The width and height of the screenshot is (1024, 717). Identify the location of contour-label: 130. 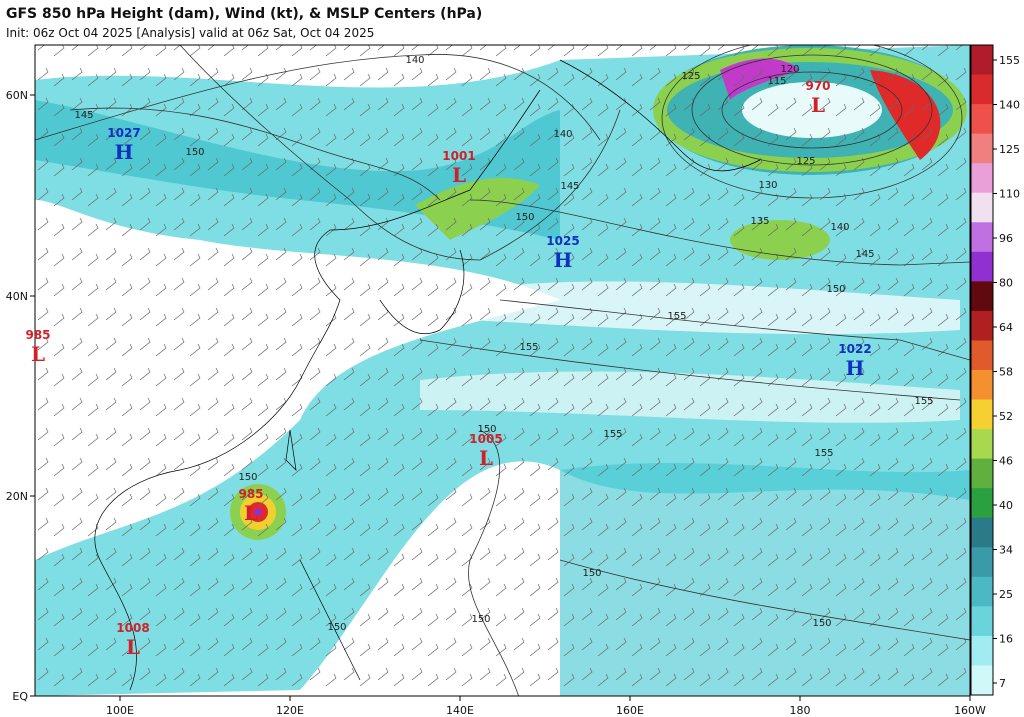
(767, 185).